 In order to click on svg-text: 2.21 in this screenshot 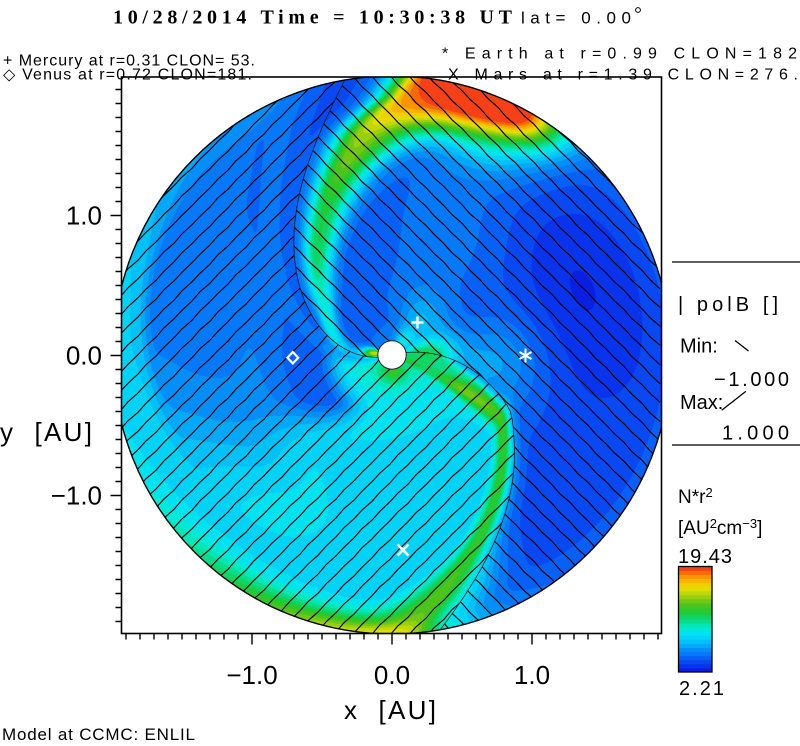, I will do `click(701, 689)`.